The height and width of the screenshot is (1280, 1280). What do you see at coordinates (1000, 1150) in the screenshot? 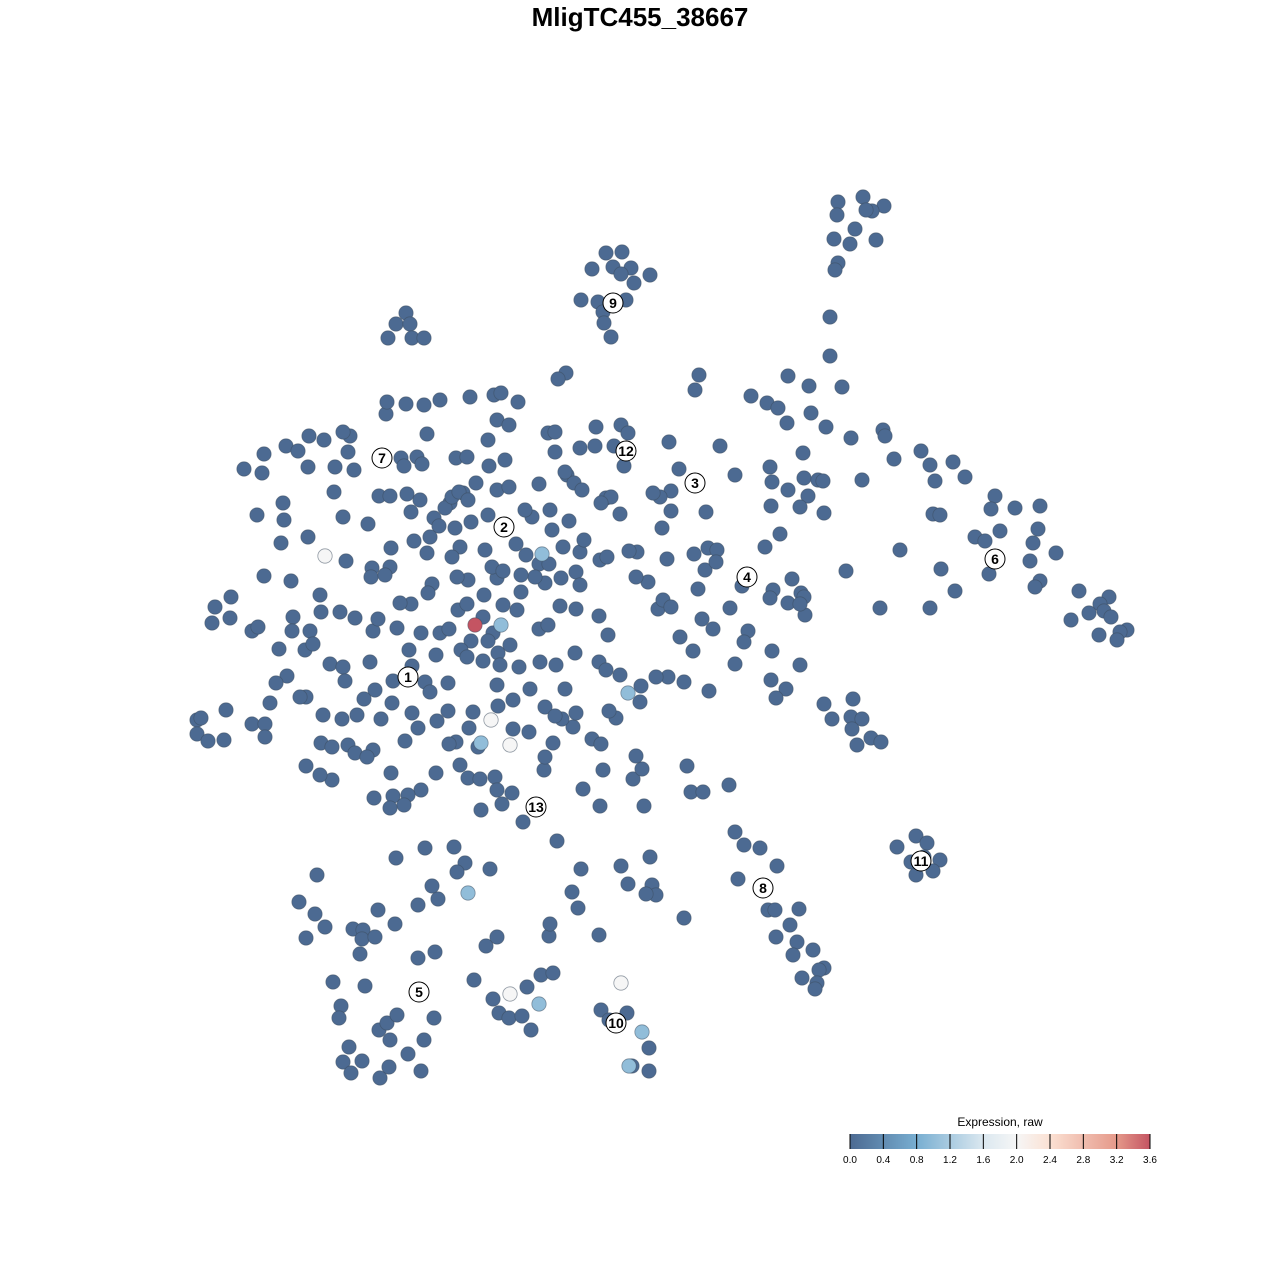
I see `colorbar-legend: 0.0 0.4 0.8 1.2 1.6 2.0 2.4 2.8 3.2 3.6` at bounding box center [1000, 1150].